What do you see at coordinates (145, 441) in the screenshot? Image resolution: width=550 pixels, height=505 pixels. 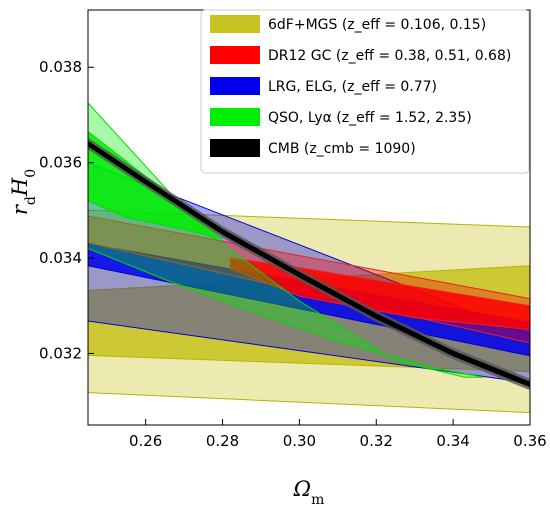 I see `x-tick-label: 0.26` at bounding box center [145, 441].